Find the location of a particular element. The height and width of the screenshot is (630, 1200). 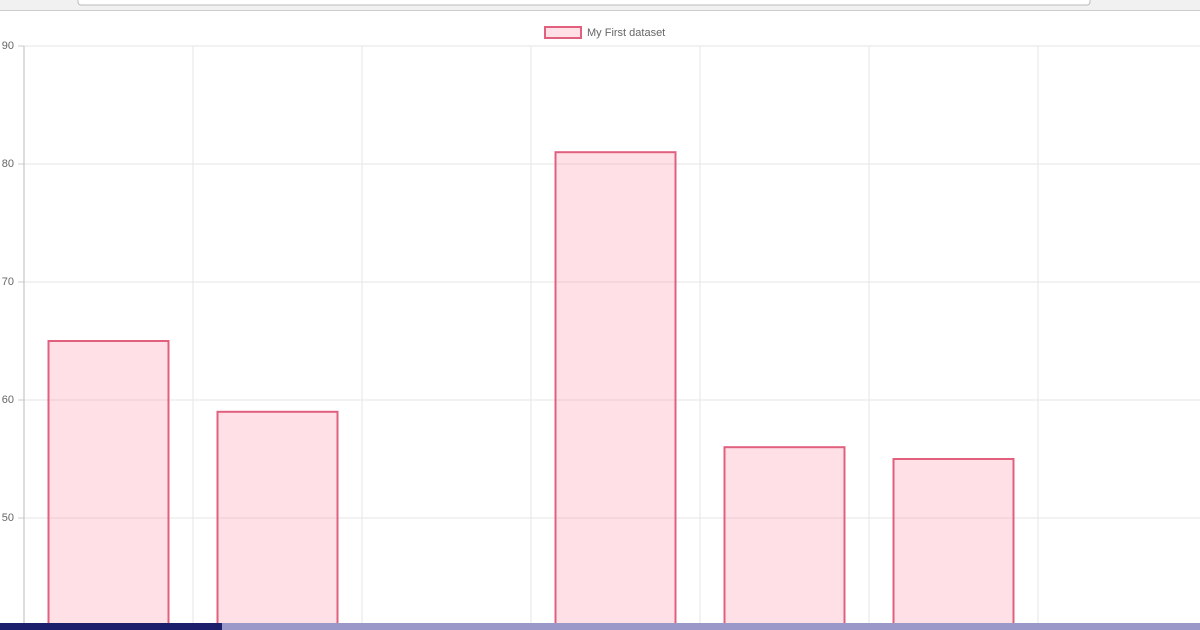

taskbar is located at coordinates (600, 626).